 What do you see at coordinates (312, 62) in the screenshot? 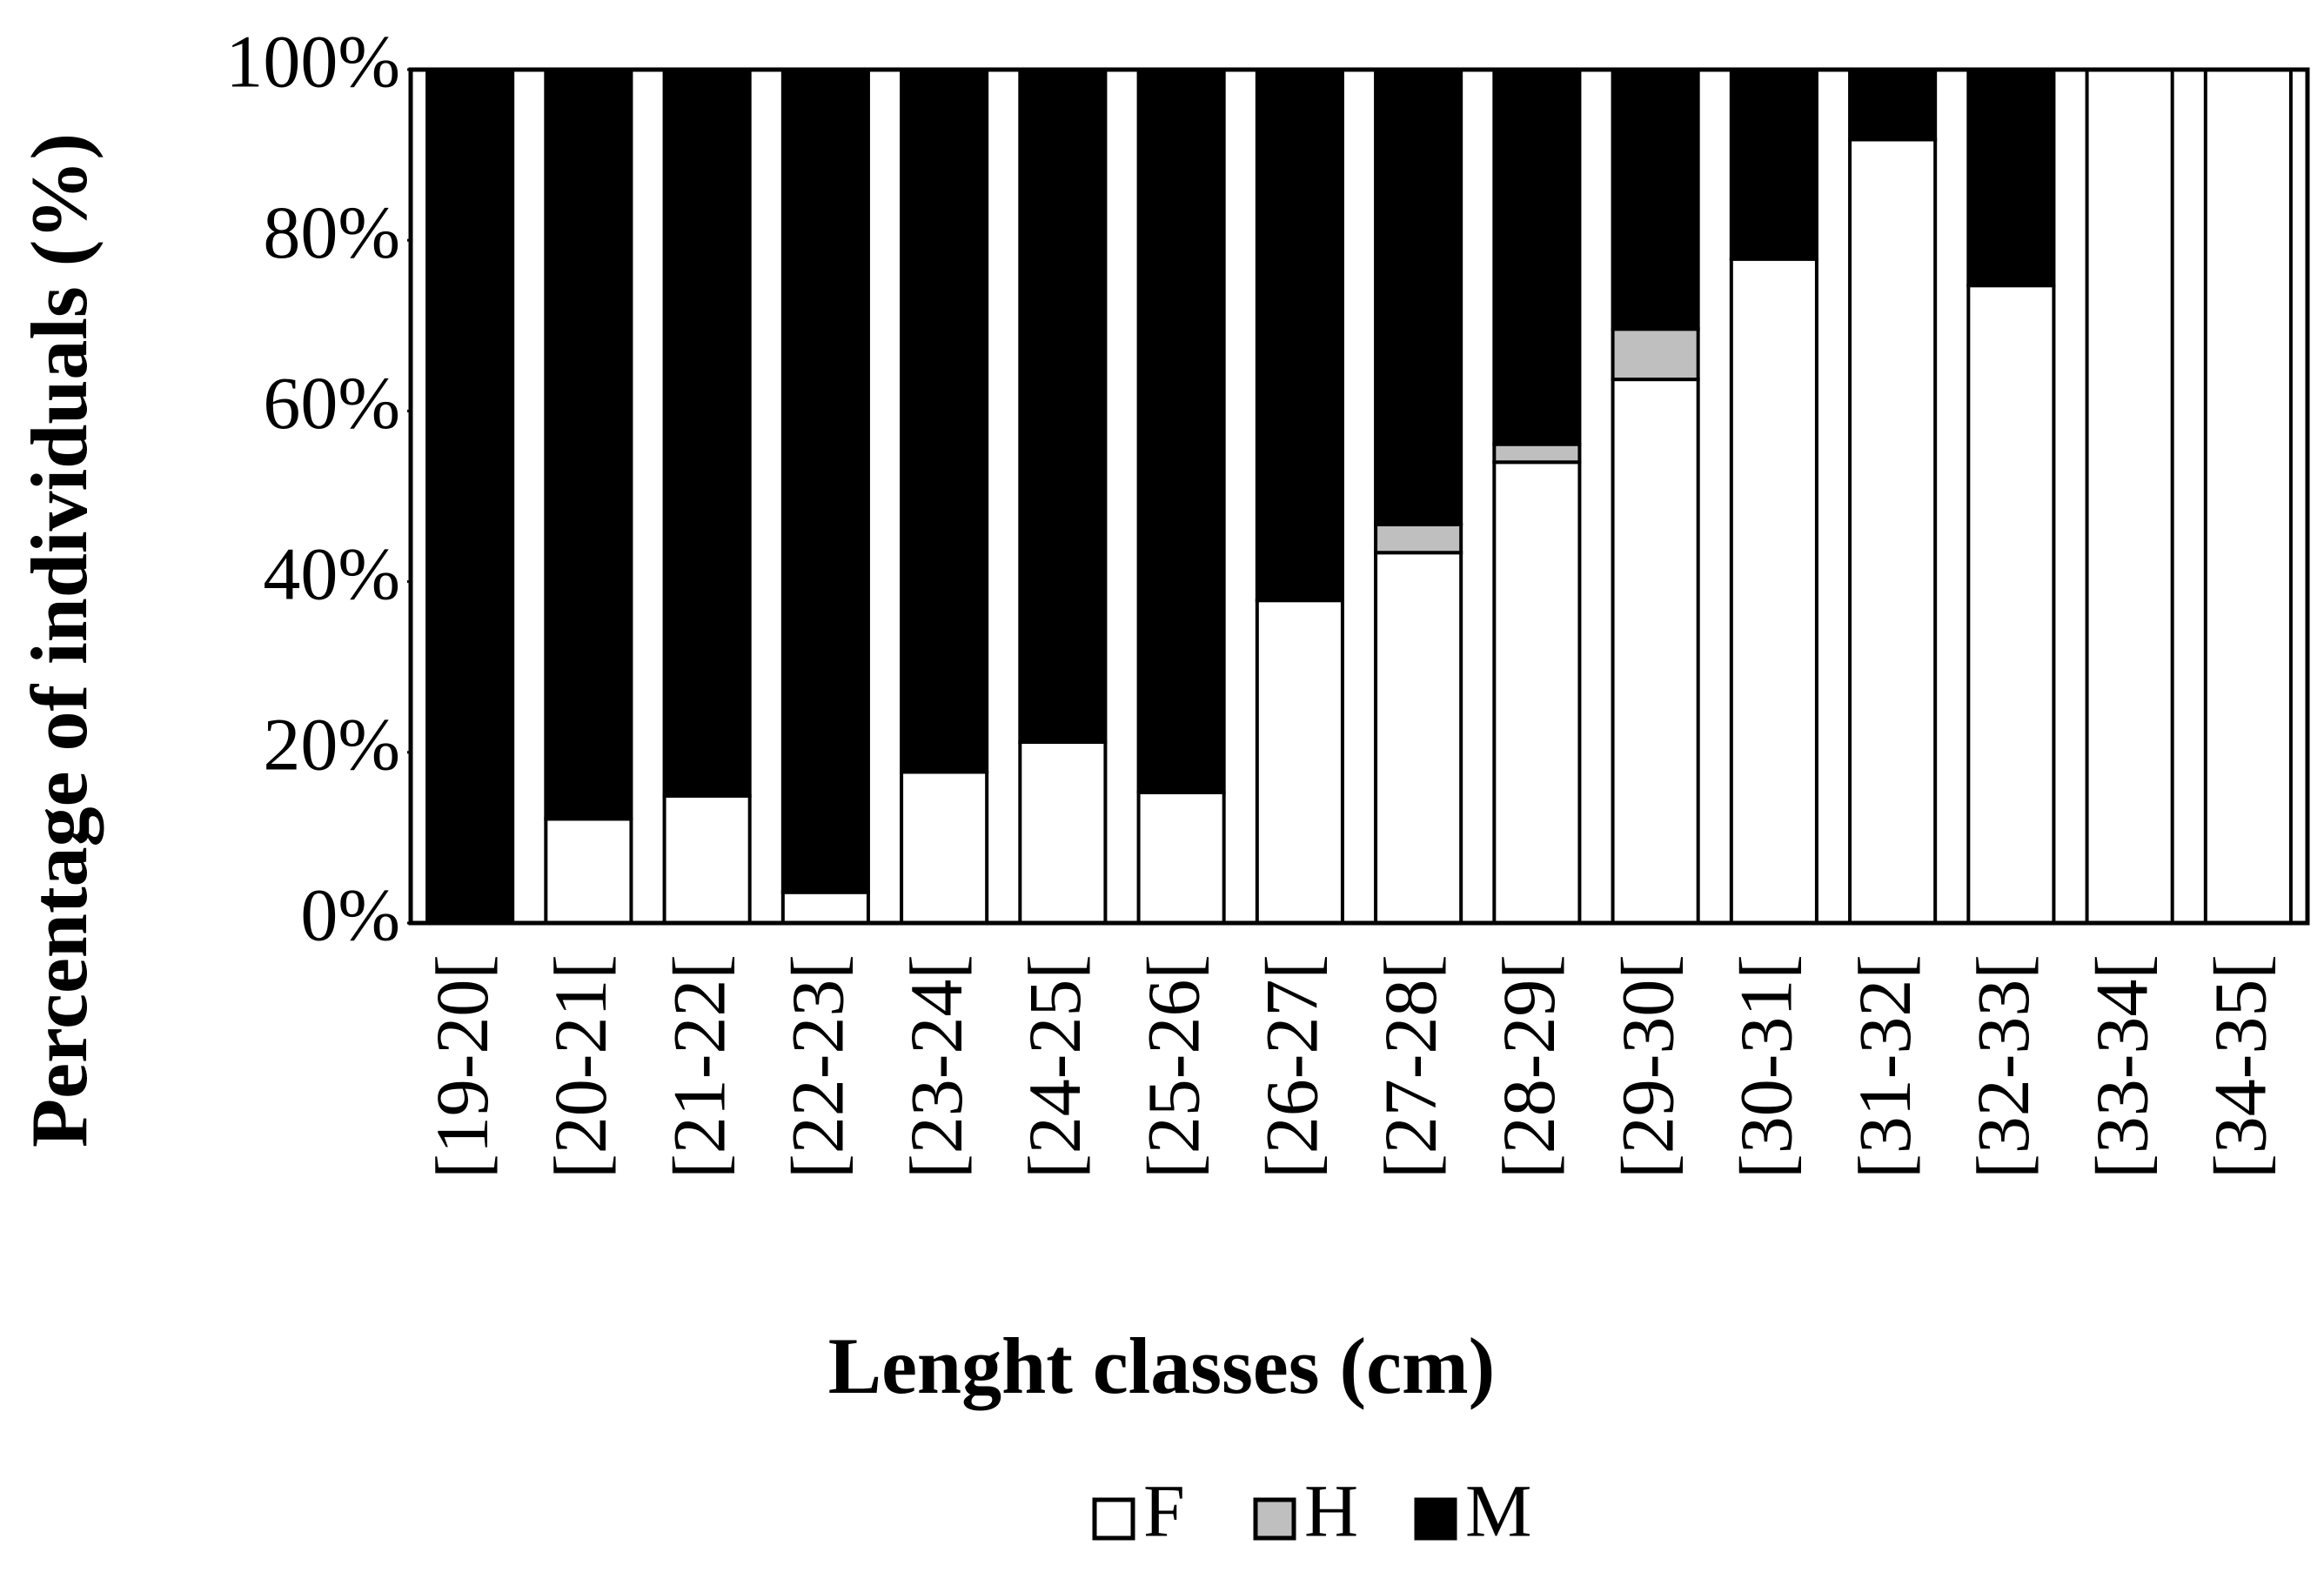
I see `y-tick-label: 100%` at bounding box center [312, 62].